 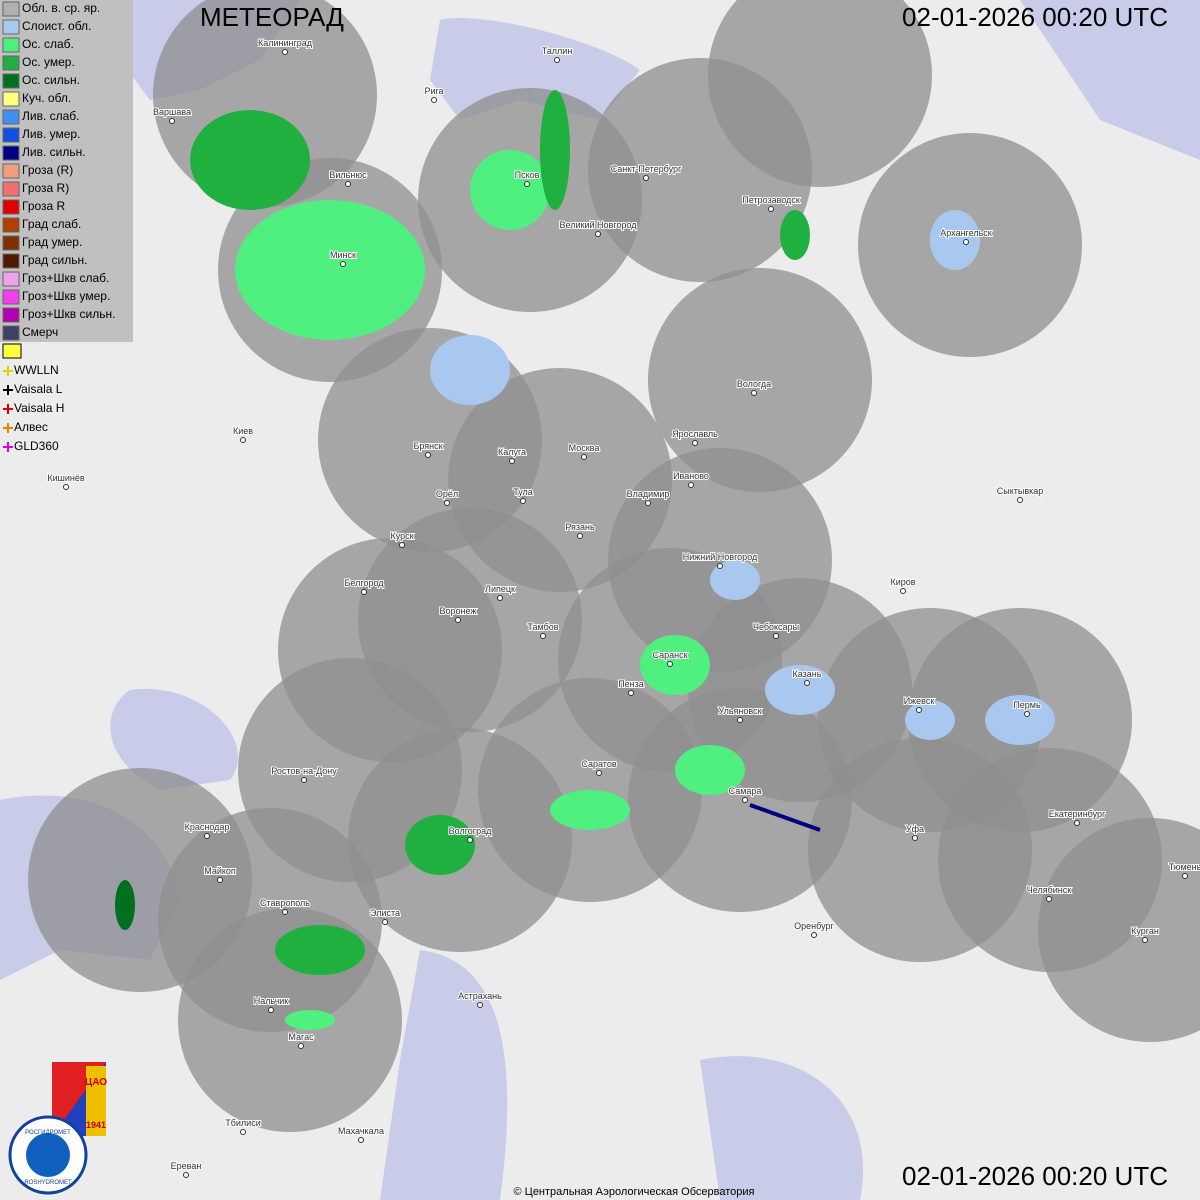 What do you see at coordinates (427, 446) in the screenshot?
I see `city-label: Брянск` at bounding box center [427, 446].